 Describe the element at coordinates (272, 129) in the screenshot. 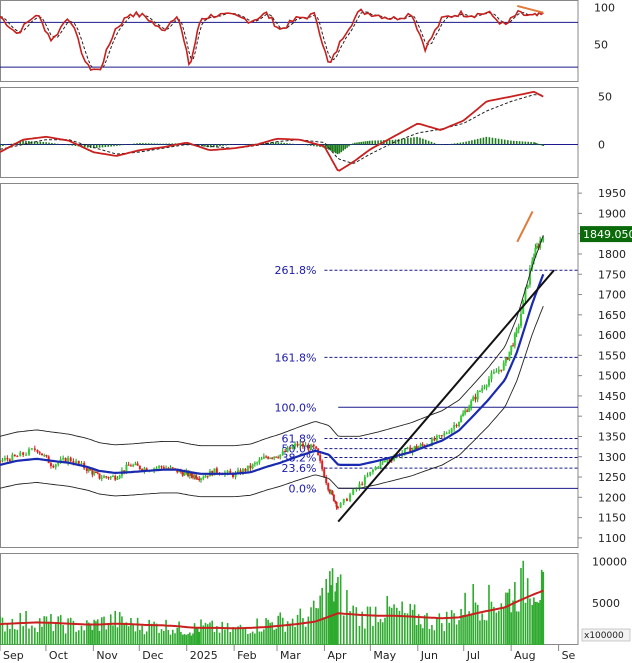

I see `macd-signal-line` at that location.